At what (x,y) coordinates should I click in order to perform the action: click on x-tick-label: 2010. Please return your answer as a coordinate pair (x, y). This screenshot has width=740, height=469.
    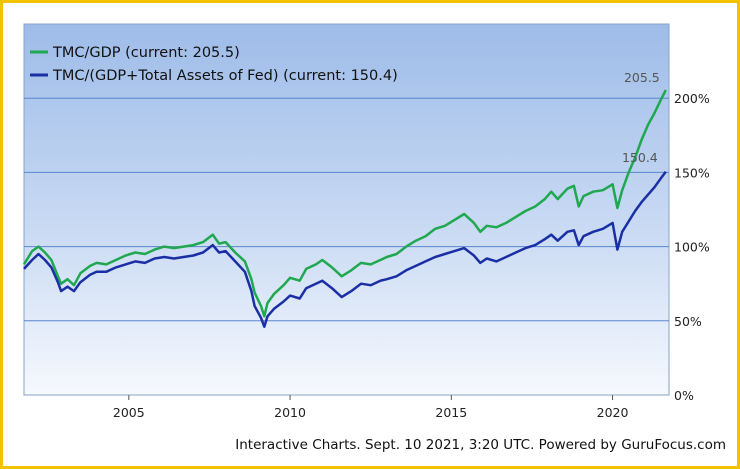
    Looking at the image, I should click on (290, 412).